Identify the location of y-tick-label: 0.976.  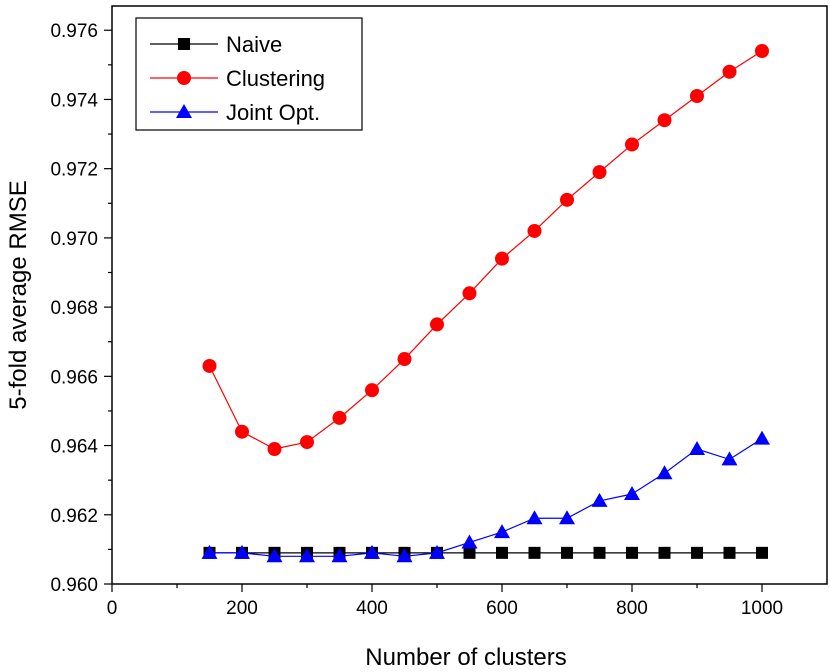
(74, 31).